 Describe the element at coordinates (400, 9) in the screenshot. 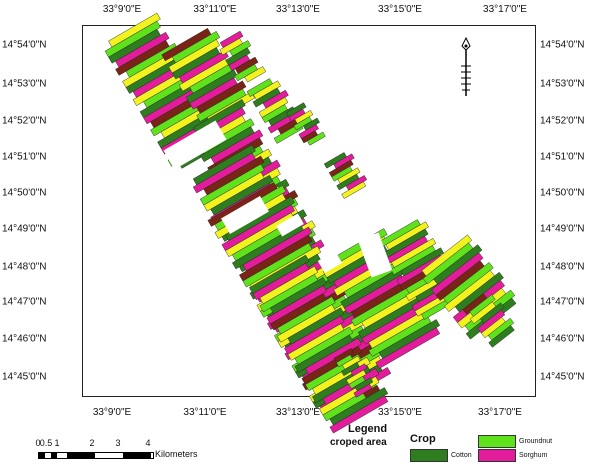

I see `lon-label-top: 33°15'0"E` at that location.